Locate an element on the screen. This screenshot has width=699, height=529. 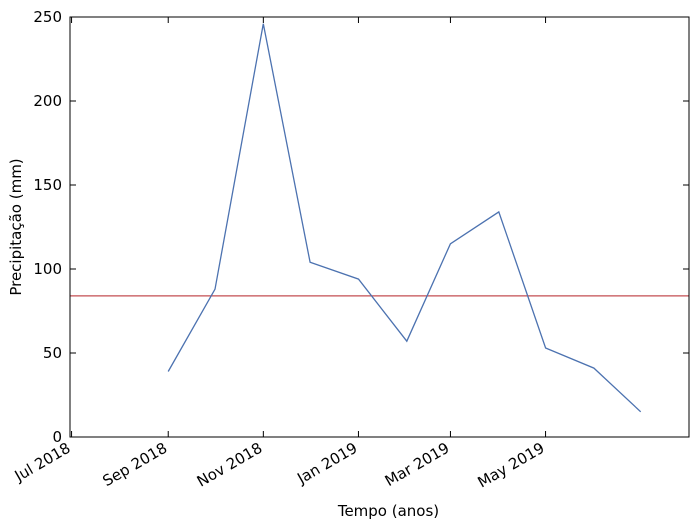
y-axis-title: Precipitação (mm) is located at coordinates (16, 226).